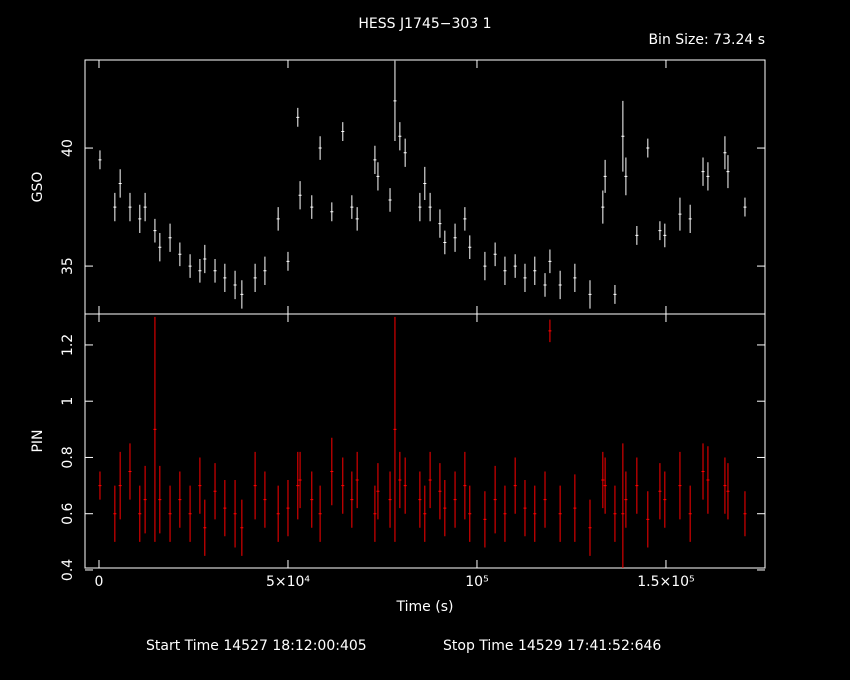 The width and height of the screenshot is (850, 680). Describe the element at coordinates (38, 440) in the screenshot. I see `y-axis-label: PIN` at that location.